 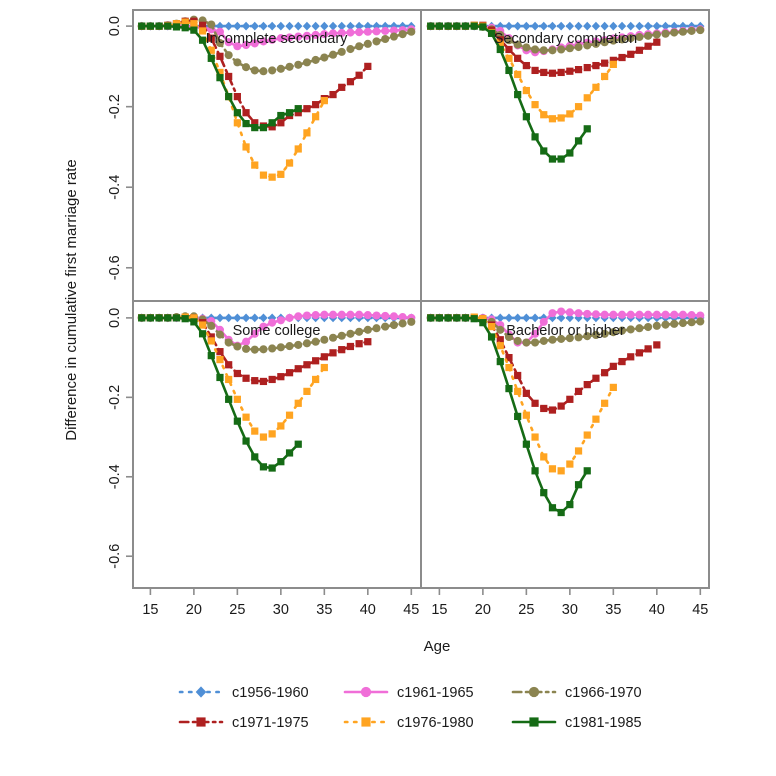 I want to click on legend-item-c1956-1960: c1956-1960, so click(x=243, y=693).